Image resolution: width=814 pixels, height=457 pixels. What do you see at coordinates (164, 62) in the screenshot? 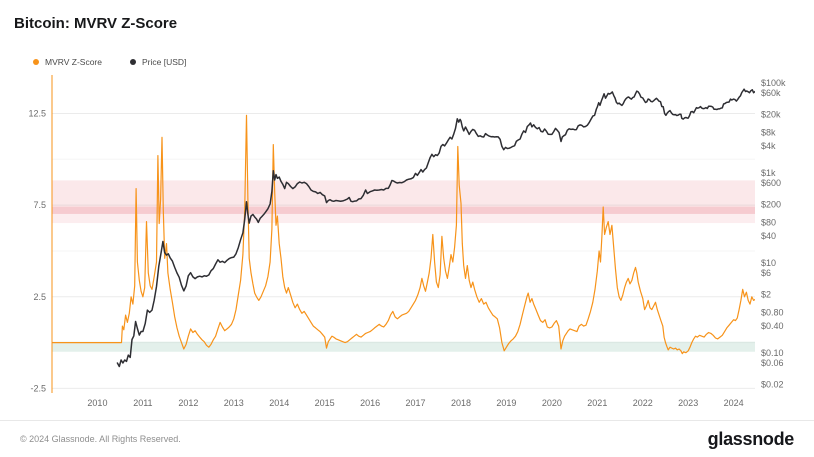
I see `price-legend-label: Price [USD]` at bounding box center [164, 62].